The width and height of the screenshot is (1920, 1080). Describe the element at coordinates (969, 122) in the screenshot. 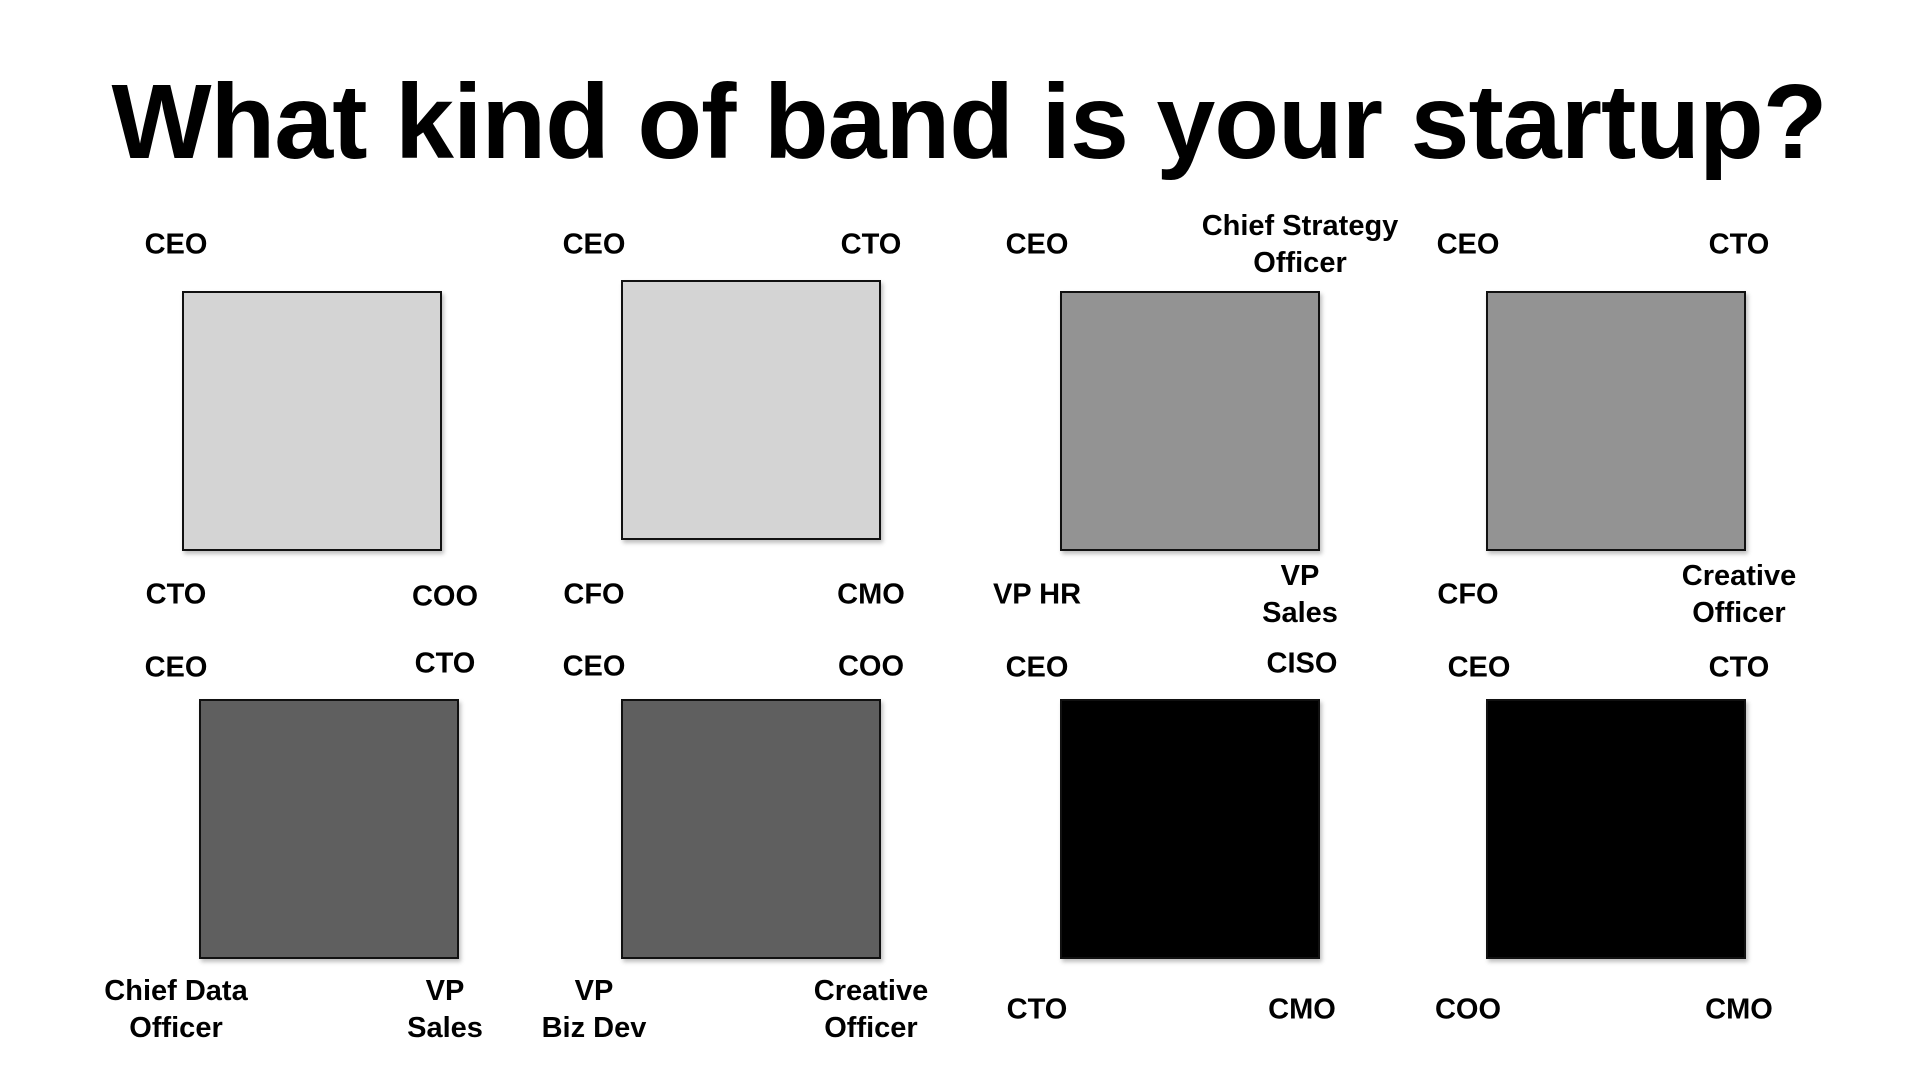

I see `slide-title: What kind of band is your startup?` at that location.